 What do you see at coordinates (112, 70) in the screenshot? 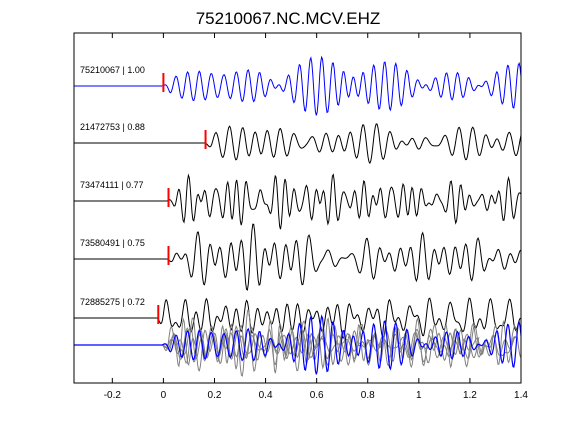
I see `trace-label: 75210067 | 1.00` at bounding box center [112, 70].